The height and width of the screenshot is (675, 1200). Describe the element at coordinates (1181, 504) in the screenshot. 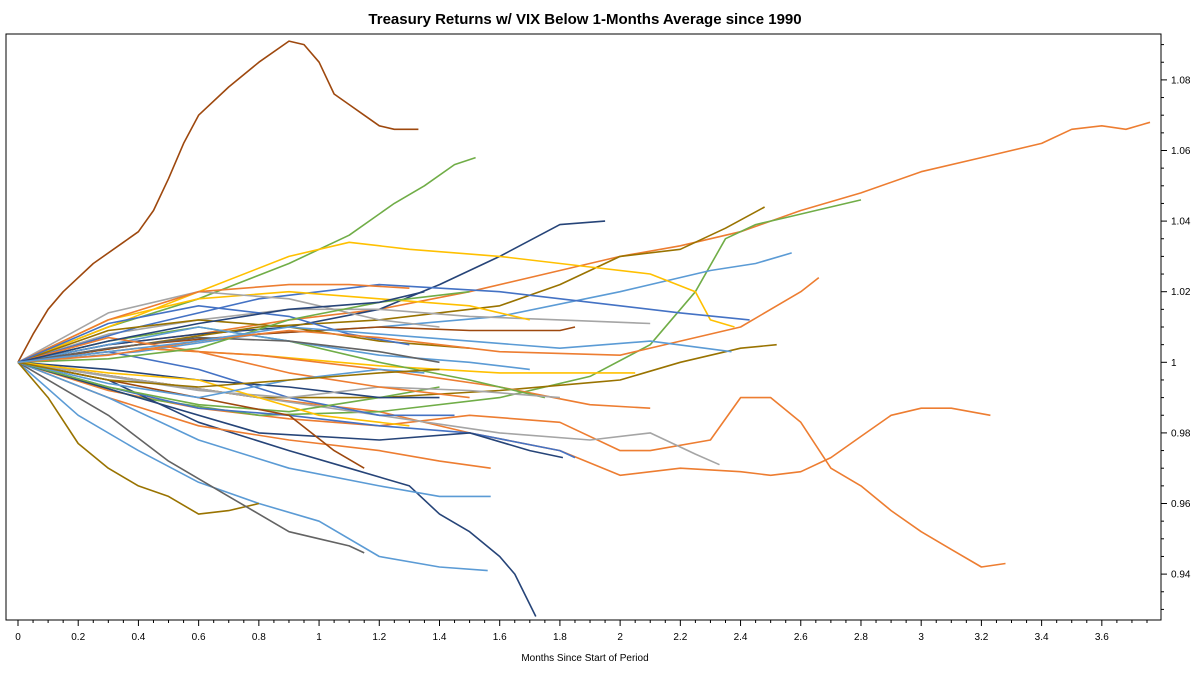

I see `y-tick-label: 0.96` at that location.